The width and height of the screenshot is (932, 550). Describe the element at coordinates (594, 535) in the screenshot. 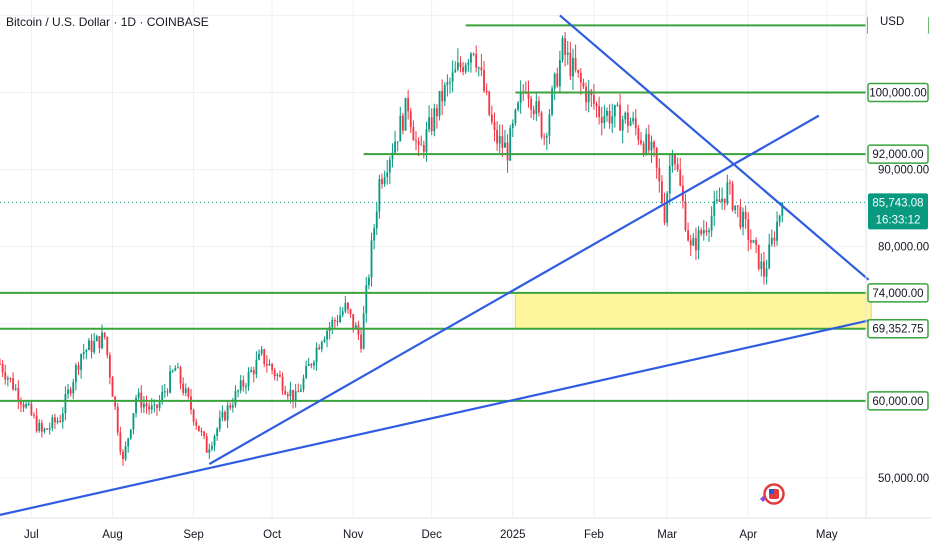

I see `x-tick-Feb: Feb` at that location.